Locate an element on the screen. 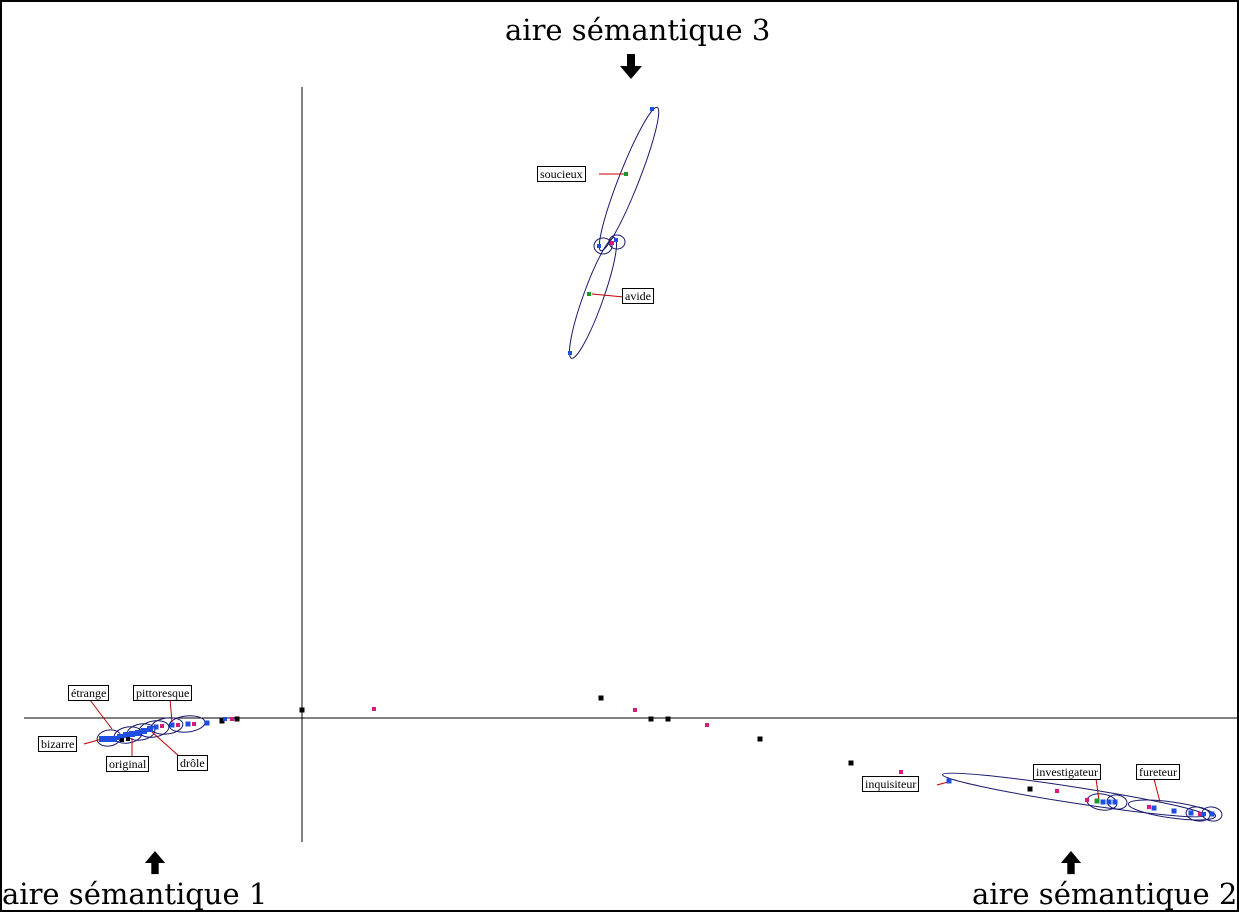  area-label-3: aire sémantique 3 is located at coordinates (638, 30).